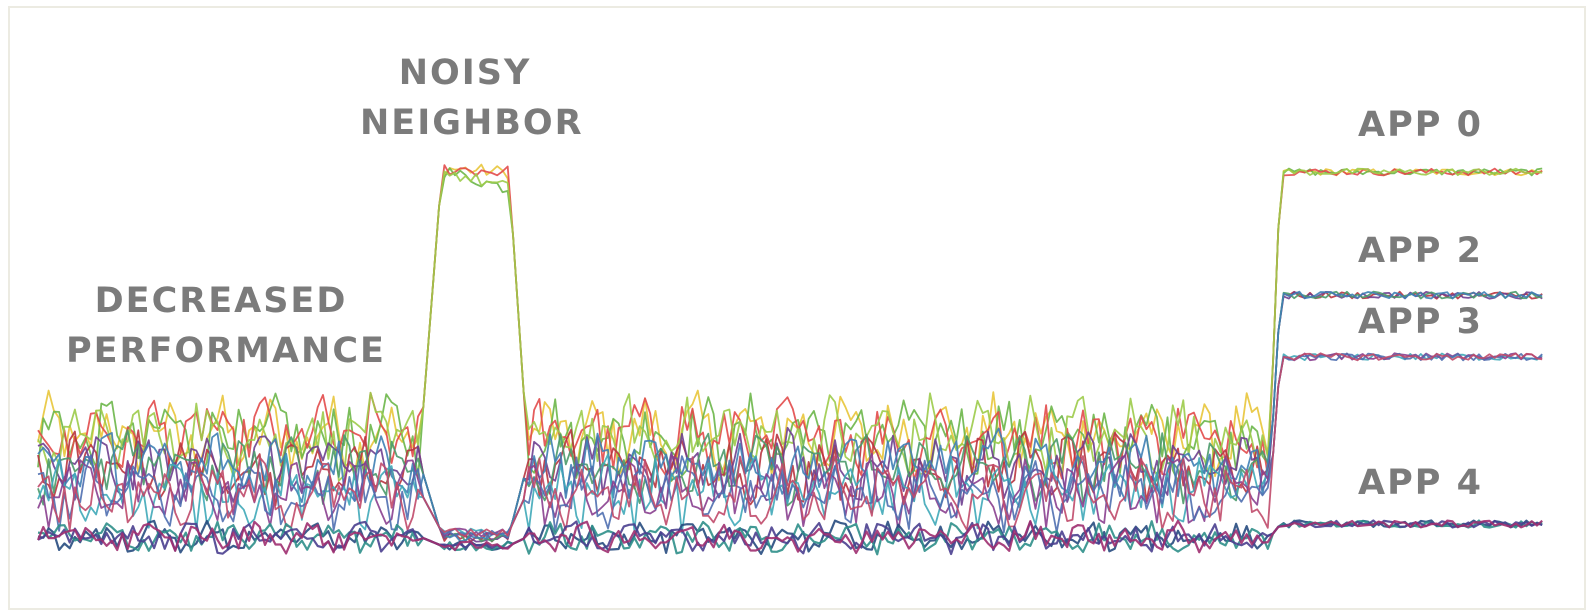 The height and width of the screenshot is (616, 1596). Describe the element at coordinates (465, 73) in the screenshot. I see `noisy-neighbor-line1: NOISY` at that location.